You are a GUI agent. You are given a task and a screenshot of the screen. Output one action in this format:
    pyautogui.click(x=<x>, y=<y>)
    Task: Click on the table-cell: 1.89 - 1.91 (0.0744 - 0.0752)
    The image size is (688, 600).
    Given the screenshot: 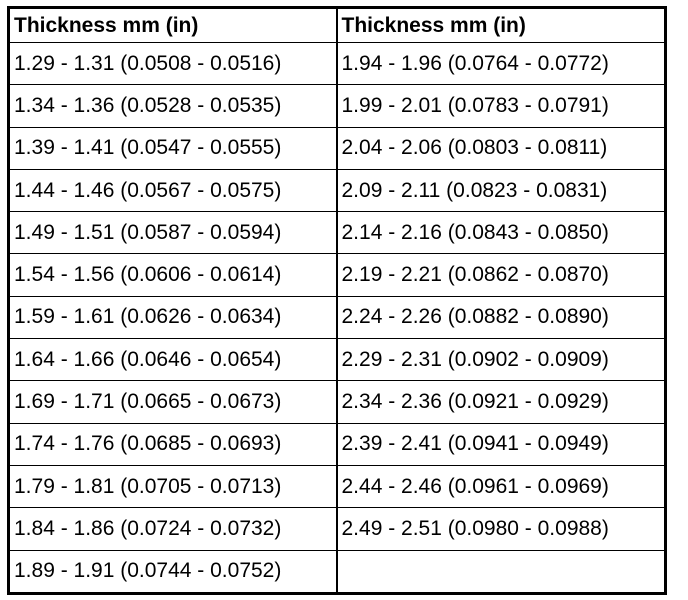 What is the action you would take?
    pyautogui.click(x=173, y=571)
    